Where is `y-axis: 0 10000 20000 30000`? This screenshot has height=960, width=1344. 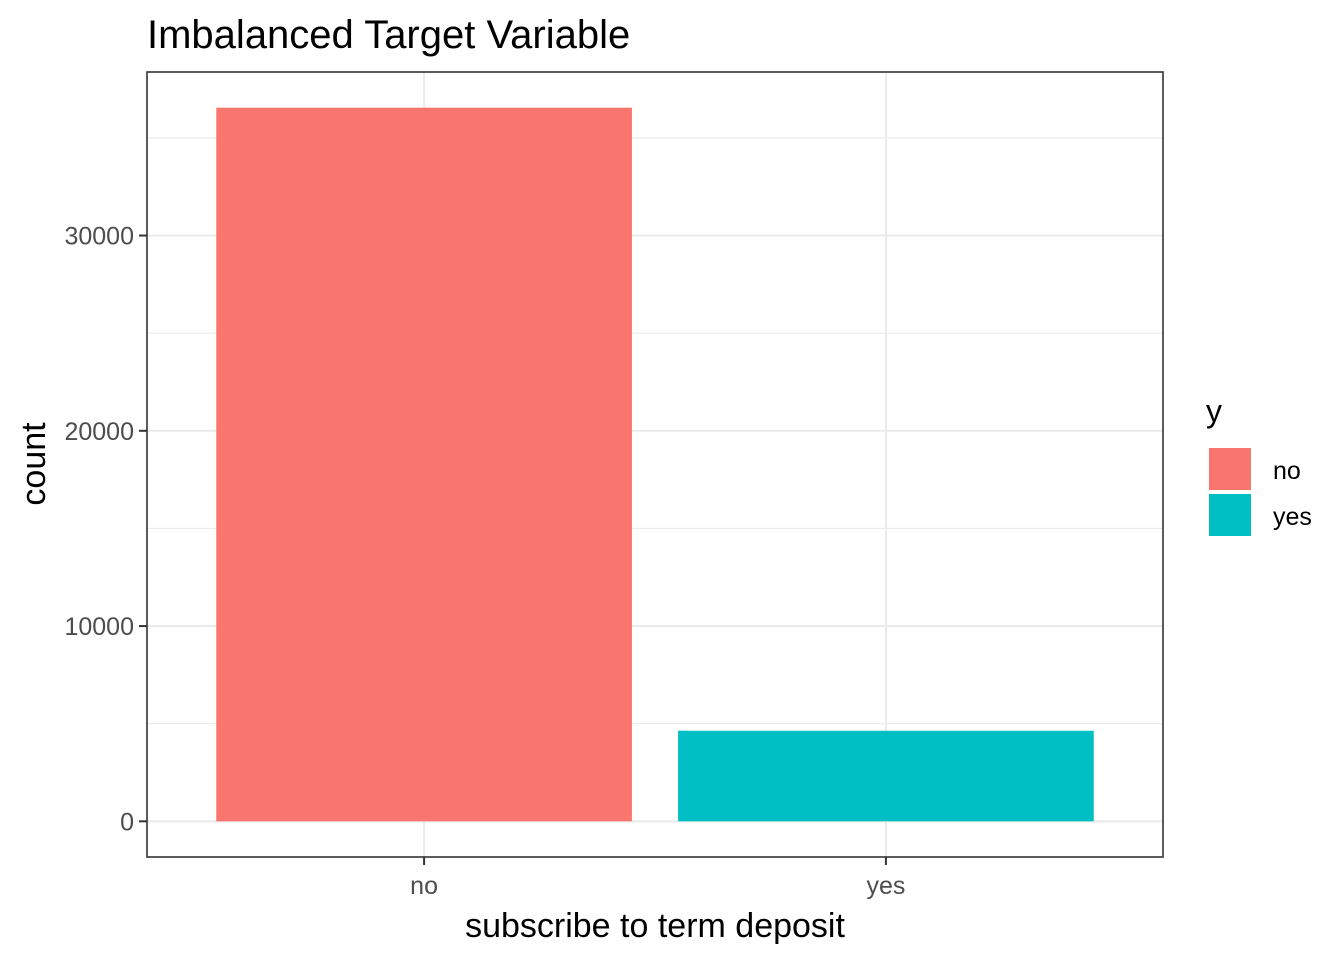 y-axis: 0 10000 20000 30000 is located at coordinates (105, 529).